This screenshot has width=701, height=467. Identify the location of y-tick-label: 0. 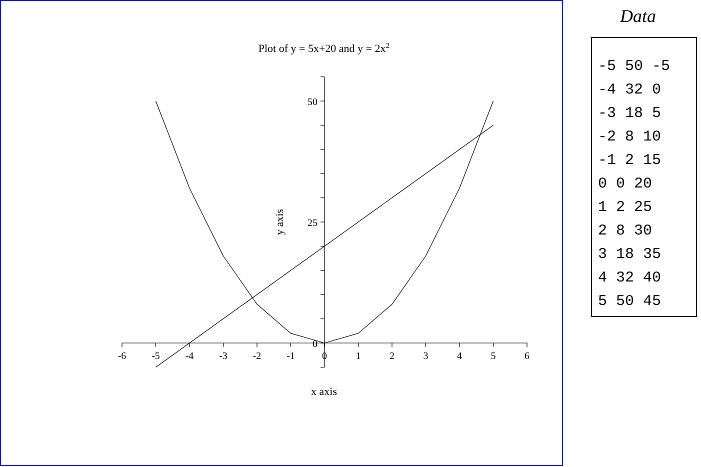
(315, 344).